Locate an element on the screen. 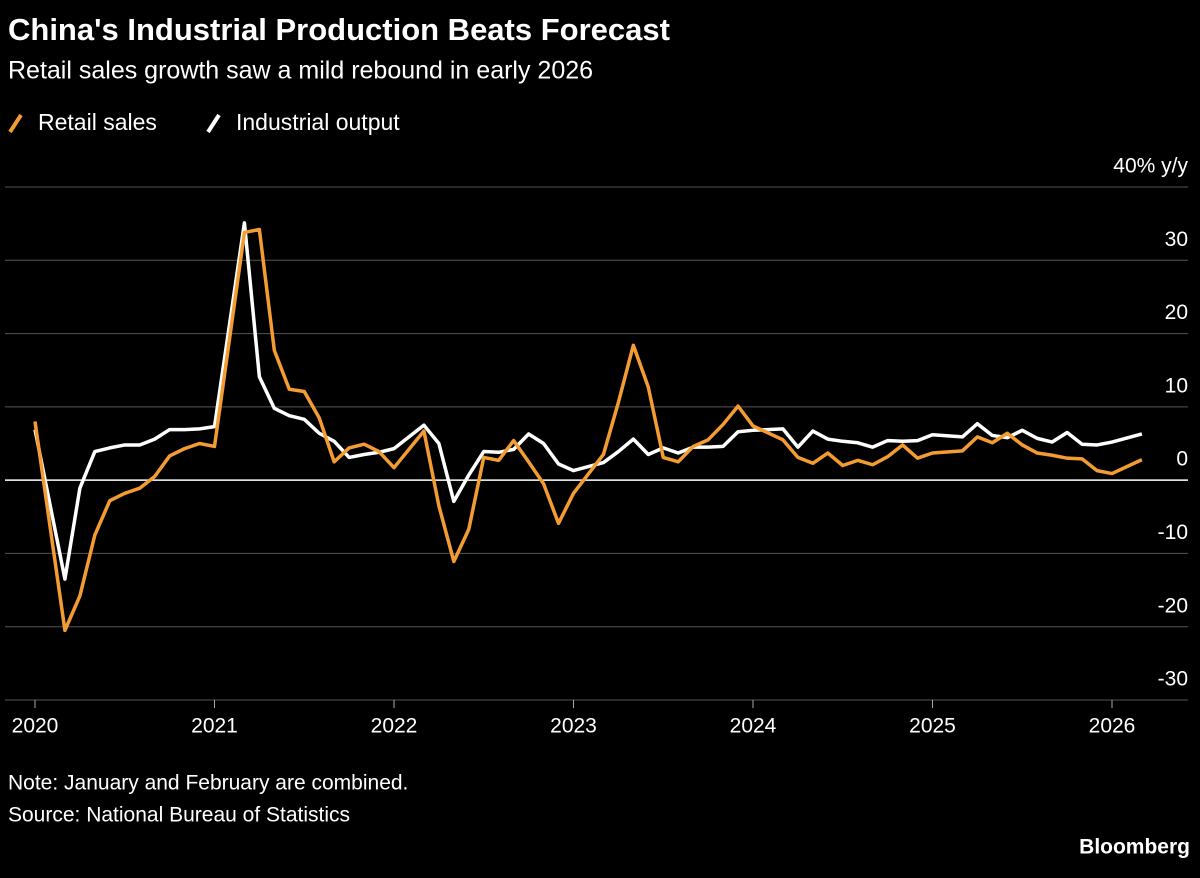 This screenshot has width=1200, height=878. legend-label: Retail sales is located at coordinates (97, 122).